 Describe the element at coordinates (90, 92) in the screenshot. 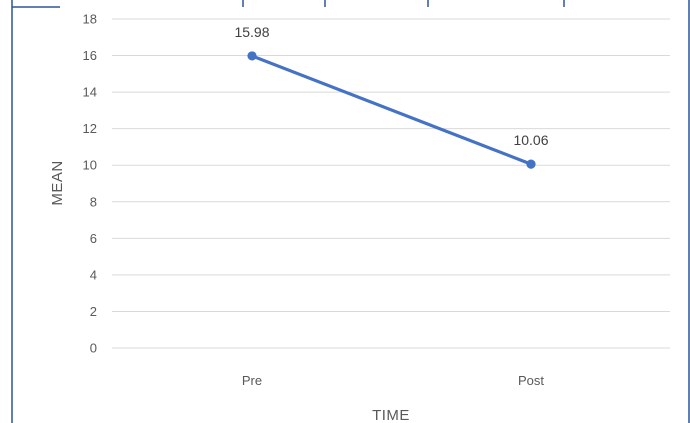

I see `y-tick-label-14: 14` at that location.